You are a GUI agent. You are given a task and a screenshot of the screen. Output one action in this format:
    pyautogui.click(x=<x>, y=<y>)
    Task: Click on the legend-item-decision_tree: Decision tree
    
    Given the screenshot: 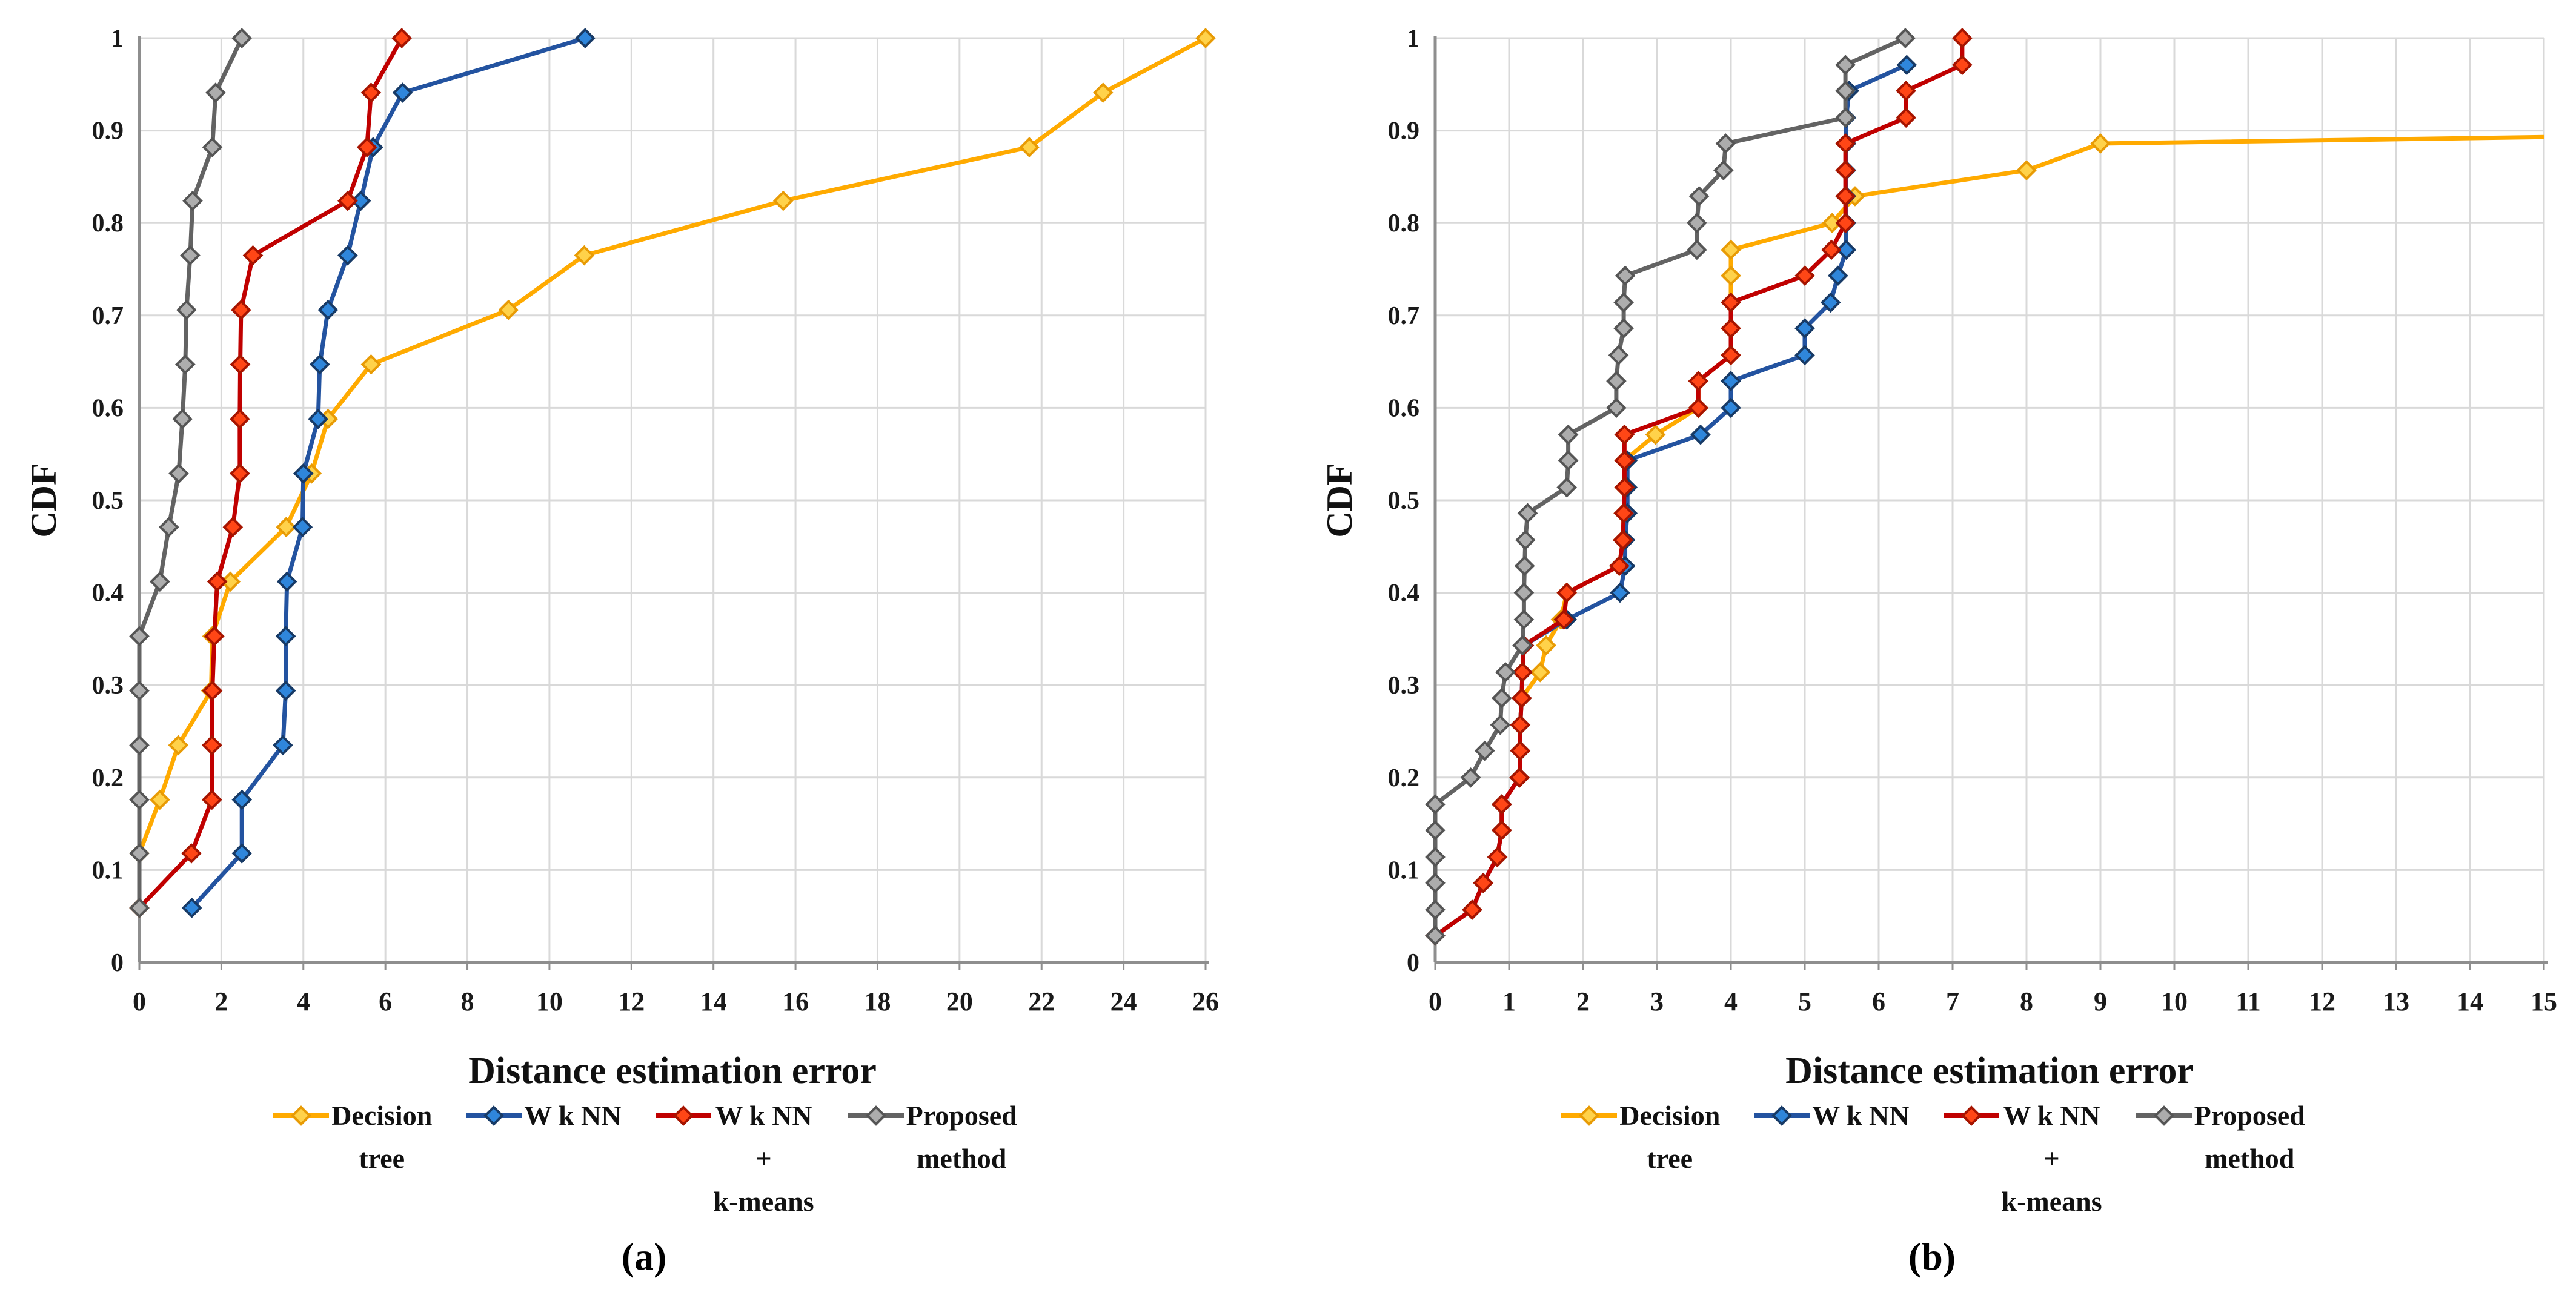 What is the action you would take?
    pyautogui.click(x=1640, y=1137)
    